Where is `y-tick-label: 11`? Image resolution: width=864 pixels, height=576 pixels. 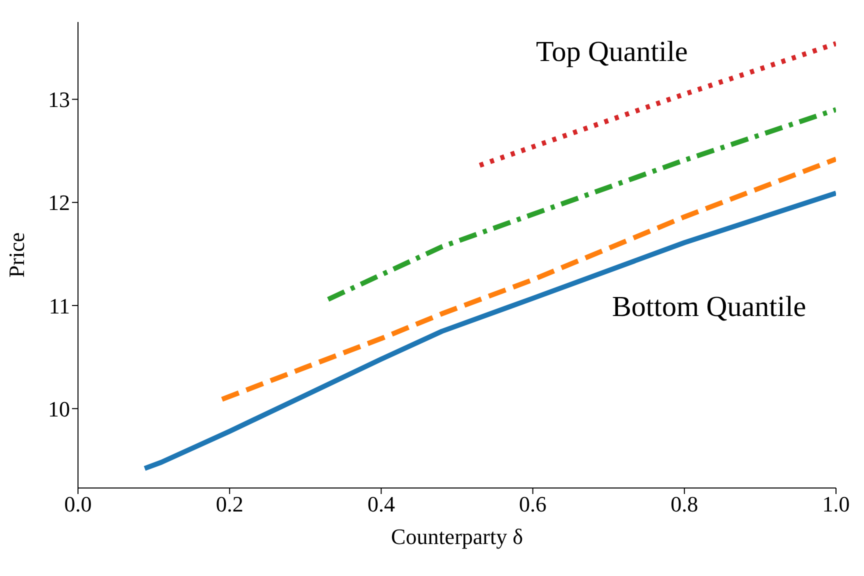 y-tick-label: 11 is located at coordinates (59, 305).